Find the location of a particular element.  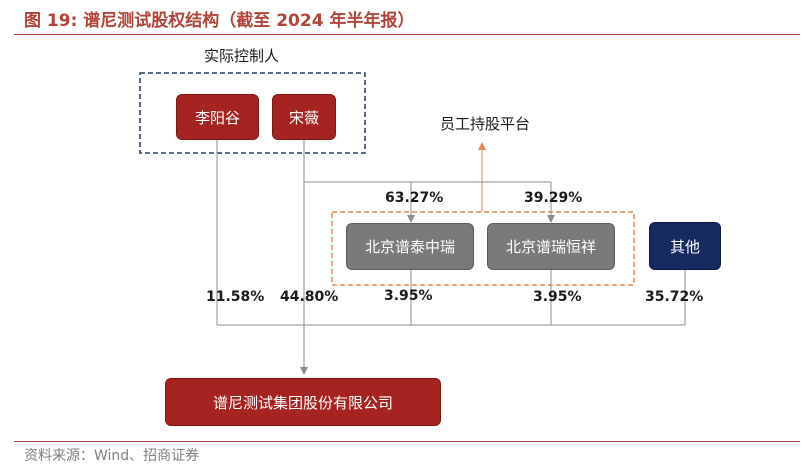

platform-group-frame is located at coordinates (483, 248).